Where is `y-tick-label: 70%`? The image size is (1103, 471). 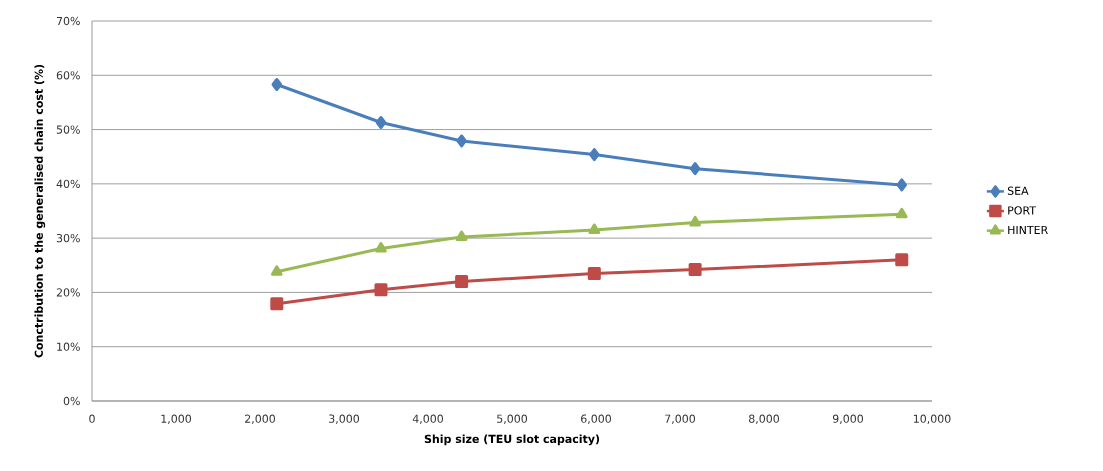
y-tick-label: 70% is located at coordinates (68, 21).